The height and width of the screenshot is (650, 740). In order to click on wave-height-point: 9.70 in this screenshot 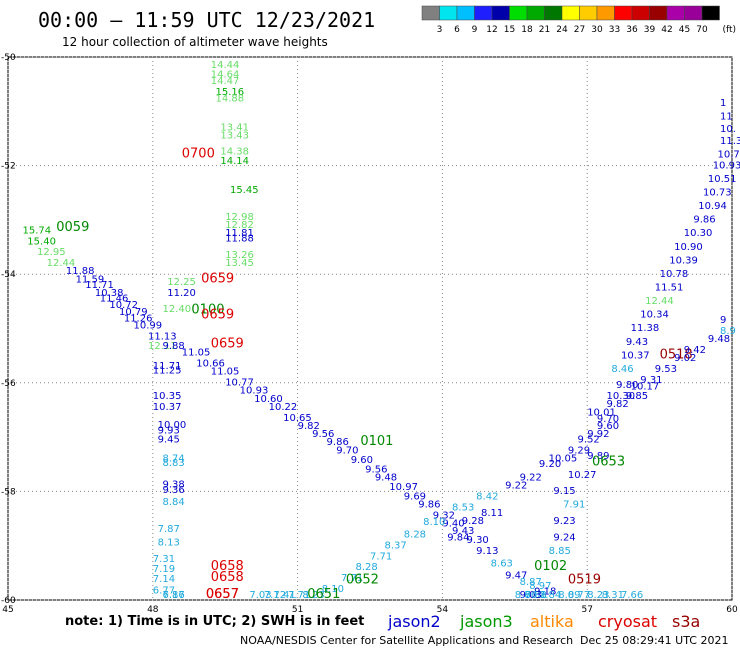, I will do `click(347, 450)`.